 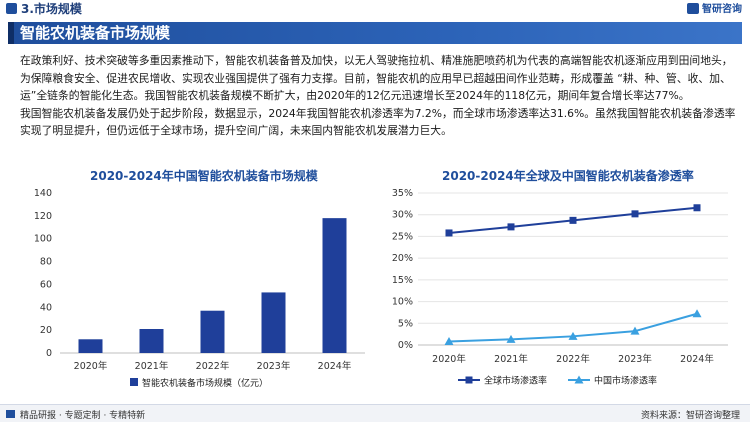 What do you see at coordinates (402, 193) in the screenshot?
I see `y-tick-label: 35%` at bounding box center [402, 193].